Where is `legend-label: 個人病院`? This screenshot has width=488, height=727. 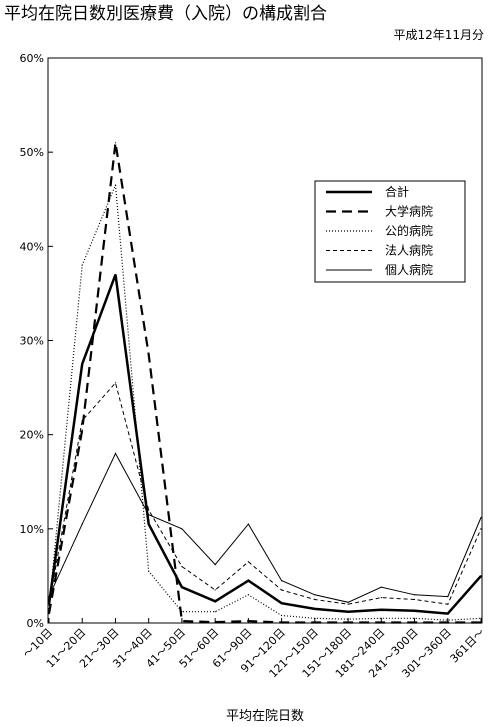
legend-label: 個人病院 is located at coordinates (409, 269).